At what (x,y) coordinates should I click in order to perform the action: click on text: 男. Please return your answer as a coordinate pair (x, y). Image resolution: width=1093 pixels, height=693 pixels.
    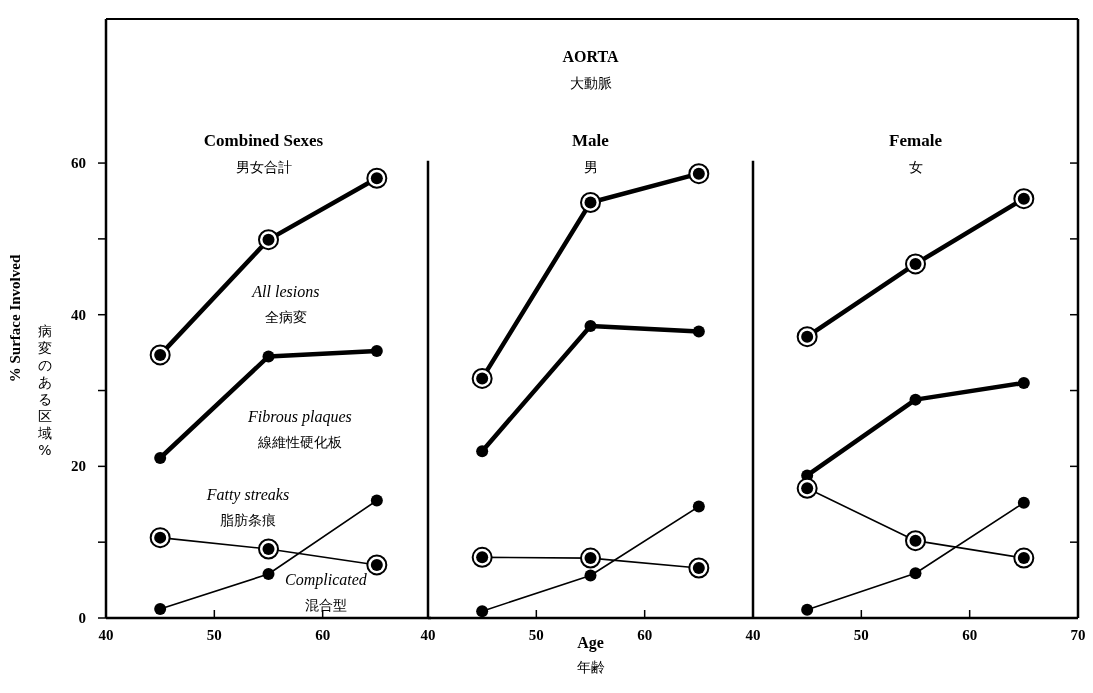
    Looking at the image, I should click on (590, 167).